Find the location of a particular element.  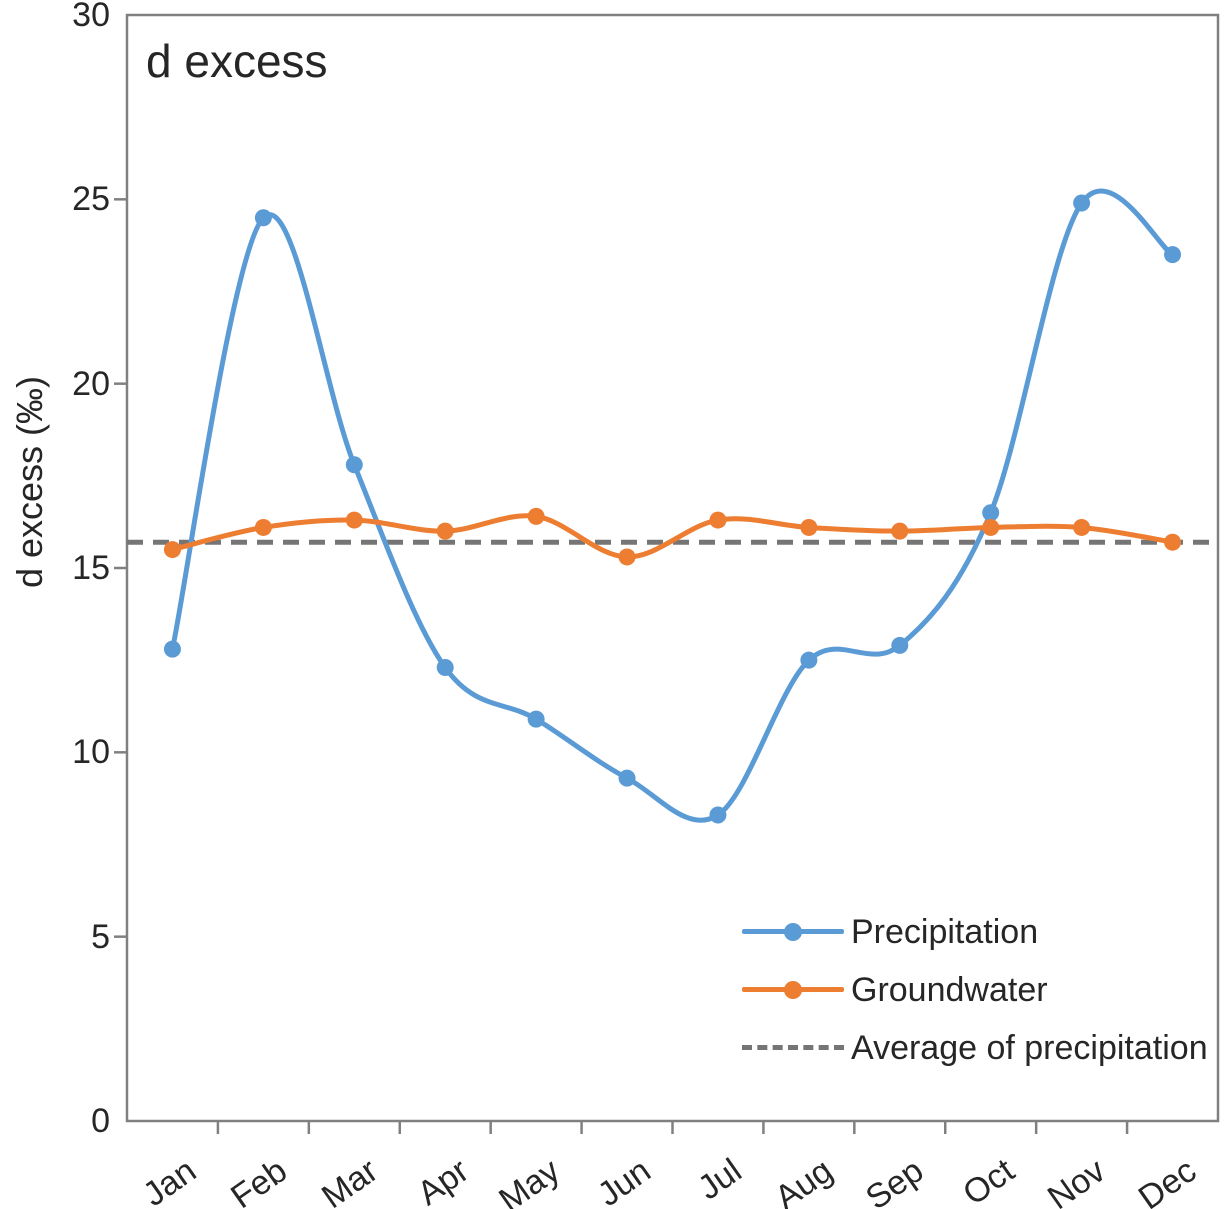

series-line-groundwater is located at coordinates (672, 536).